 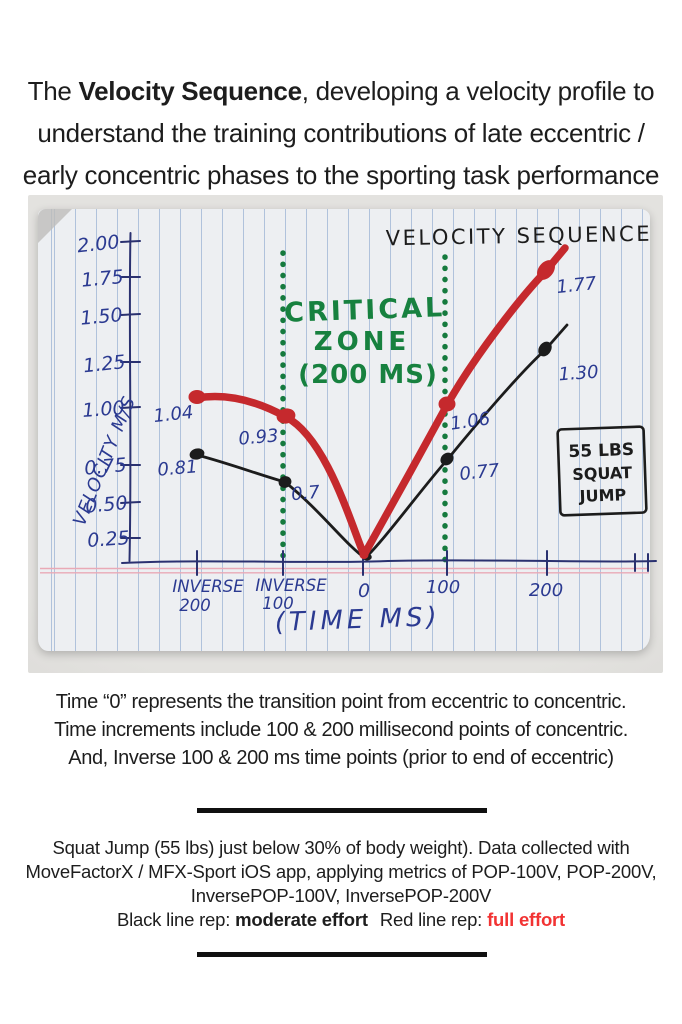 What do you see at coordinates (342, 954) in the screenshot?
I see `divider-bottom` at bounding box center [342, 954].